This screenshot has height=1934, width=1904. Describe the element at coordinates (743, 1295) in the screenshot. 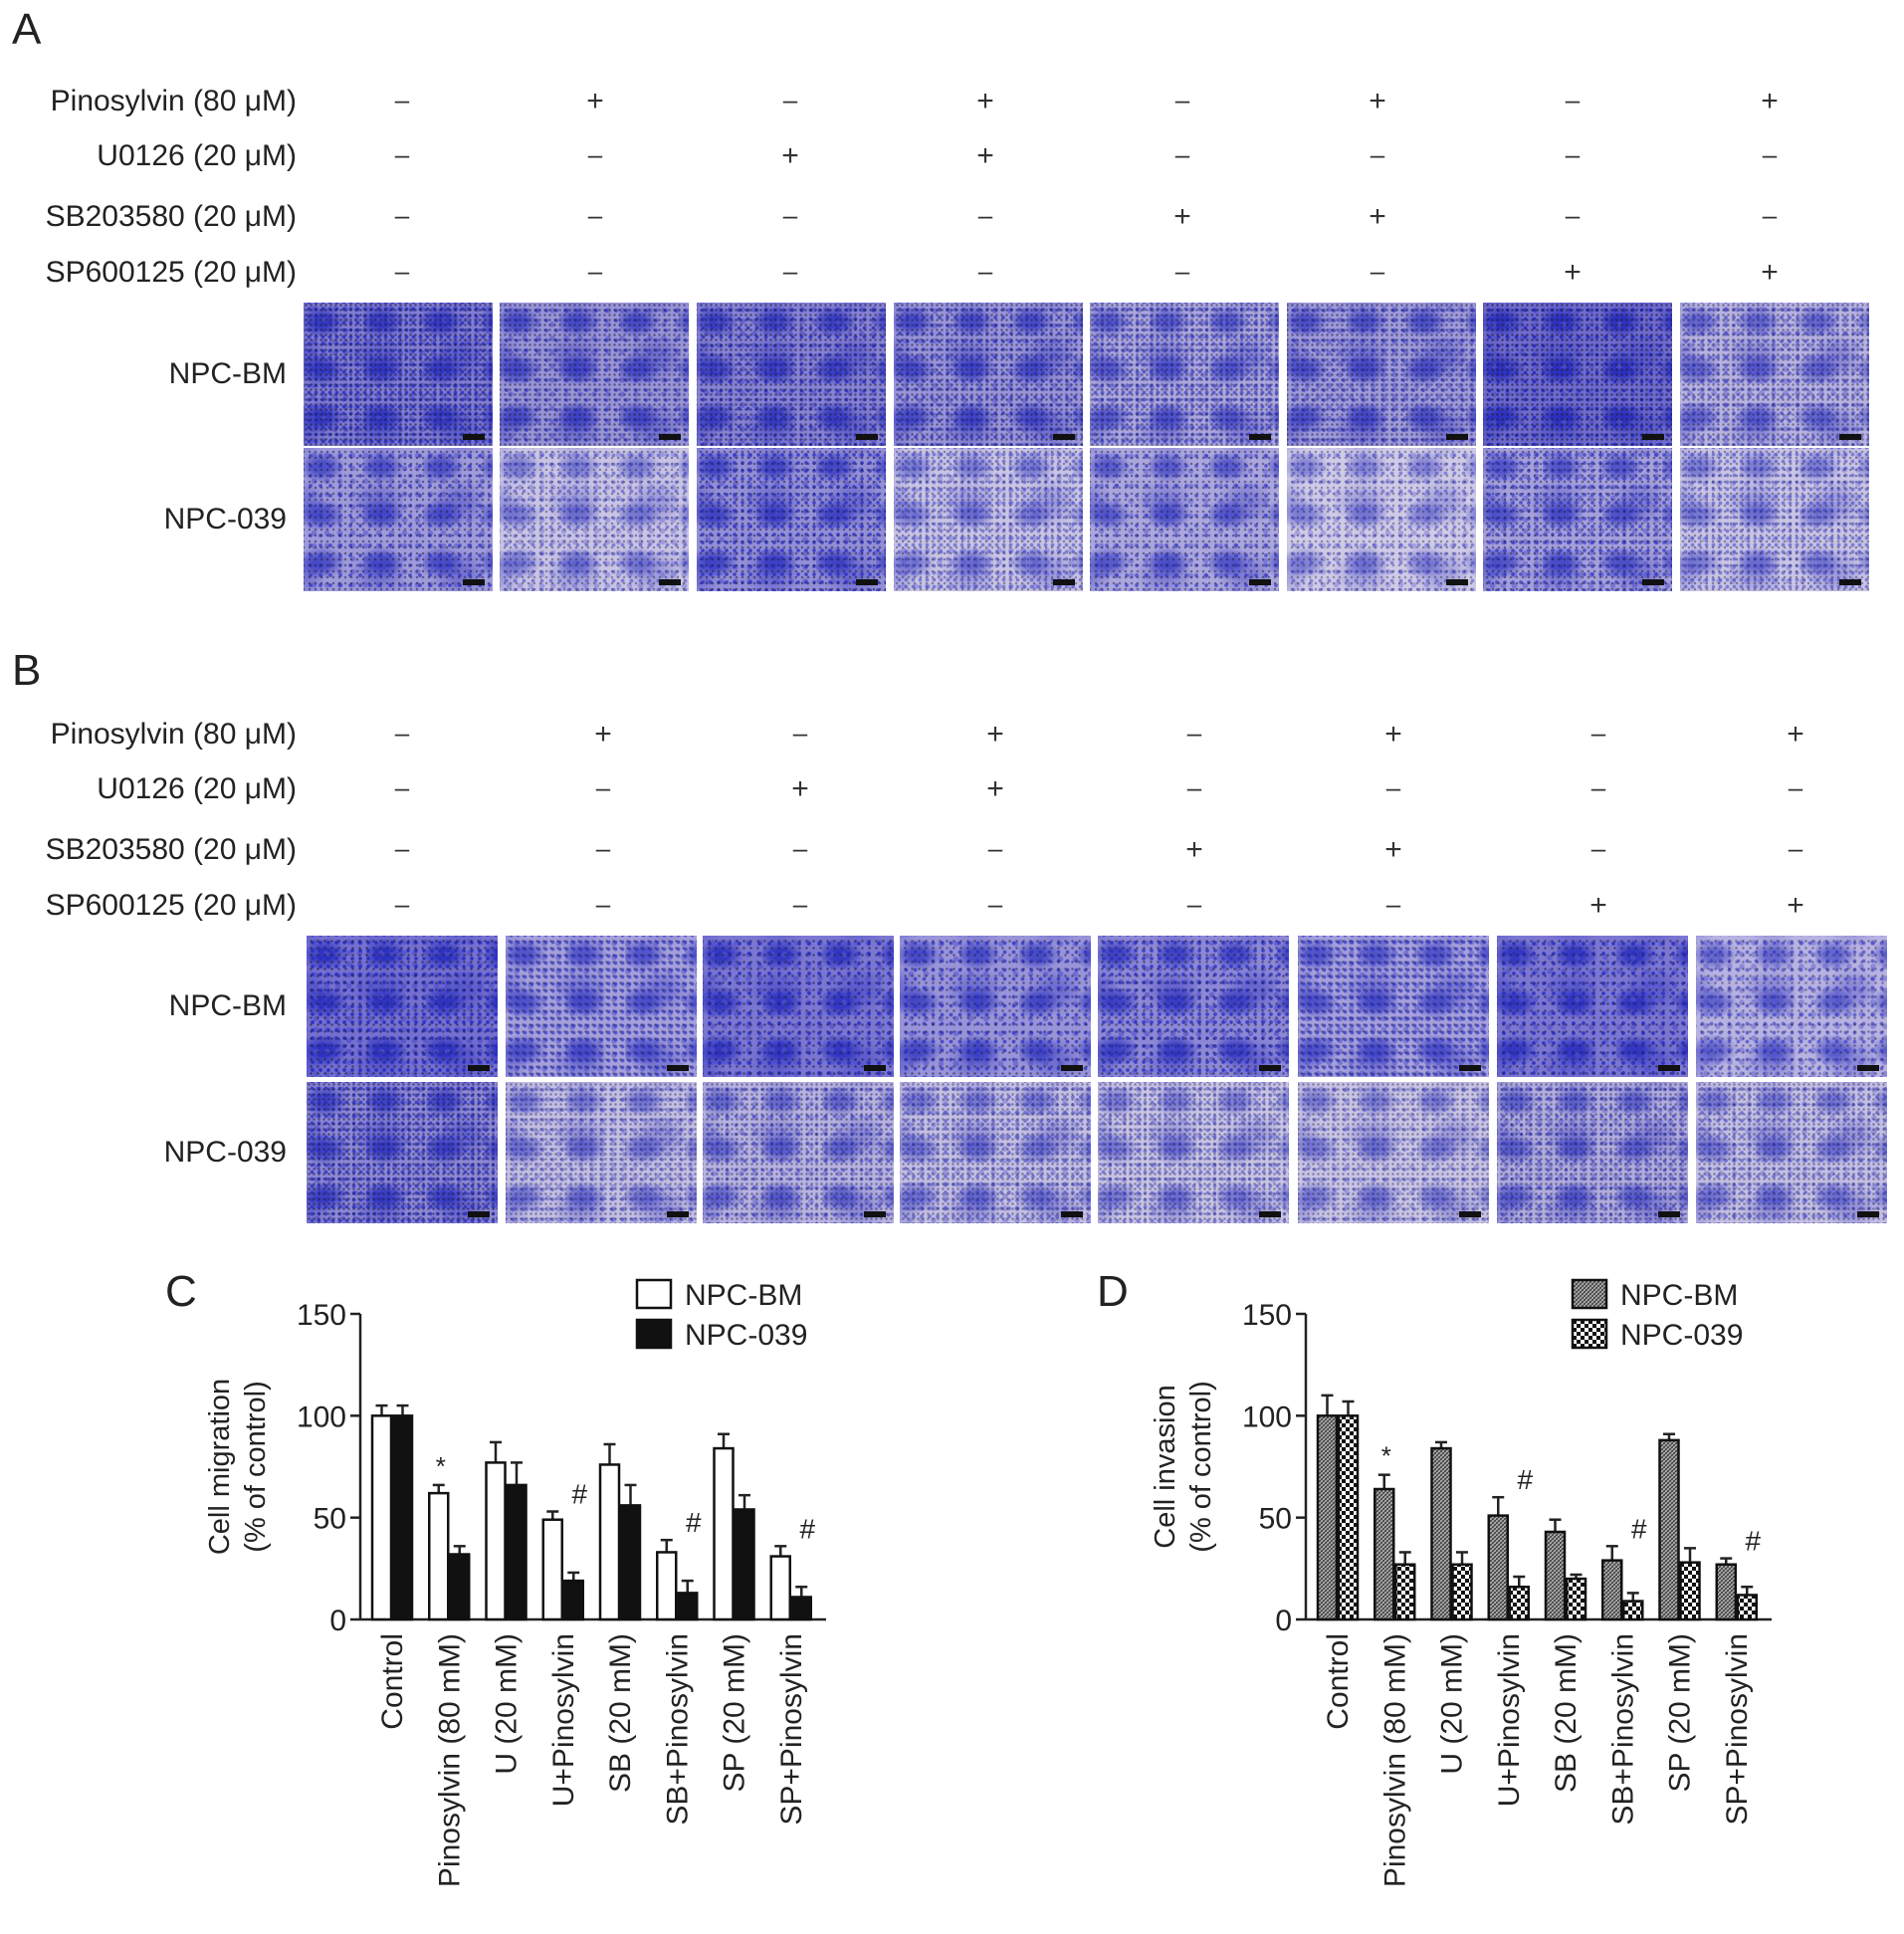

I see `legend-label: NPC-BM` at that location.